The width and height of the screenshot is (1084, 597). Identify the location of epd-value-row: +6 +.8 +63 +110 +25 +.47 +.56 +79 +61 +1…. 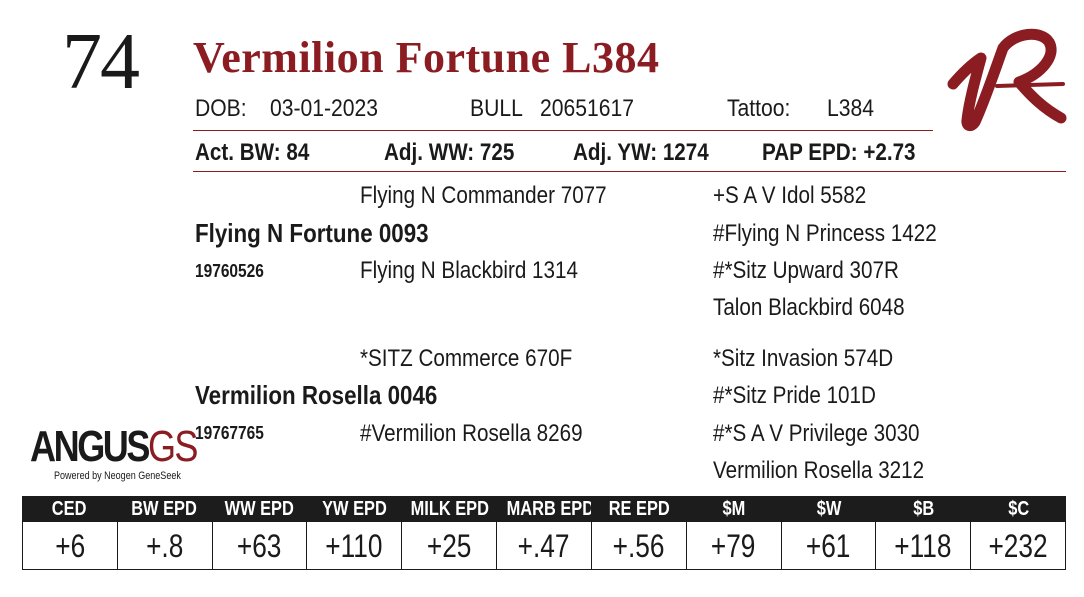
(544, 546).